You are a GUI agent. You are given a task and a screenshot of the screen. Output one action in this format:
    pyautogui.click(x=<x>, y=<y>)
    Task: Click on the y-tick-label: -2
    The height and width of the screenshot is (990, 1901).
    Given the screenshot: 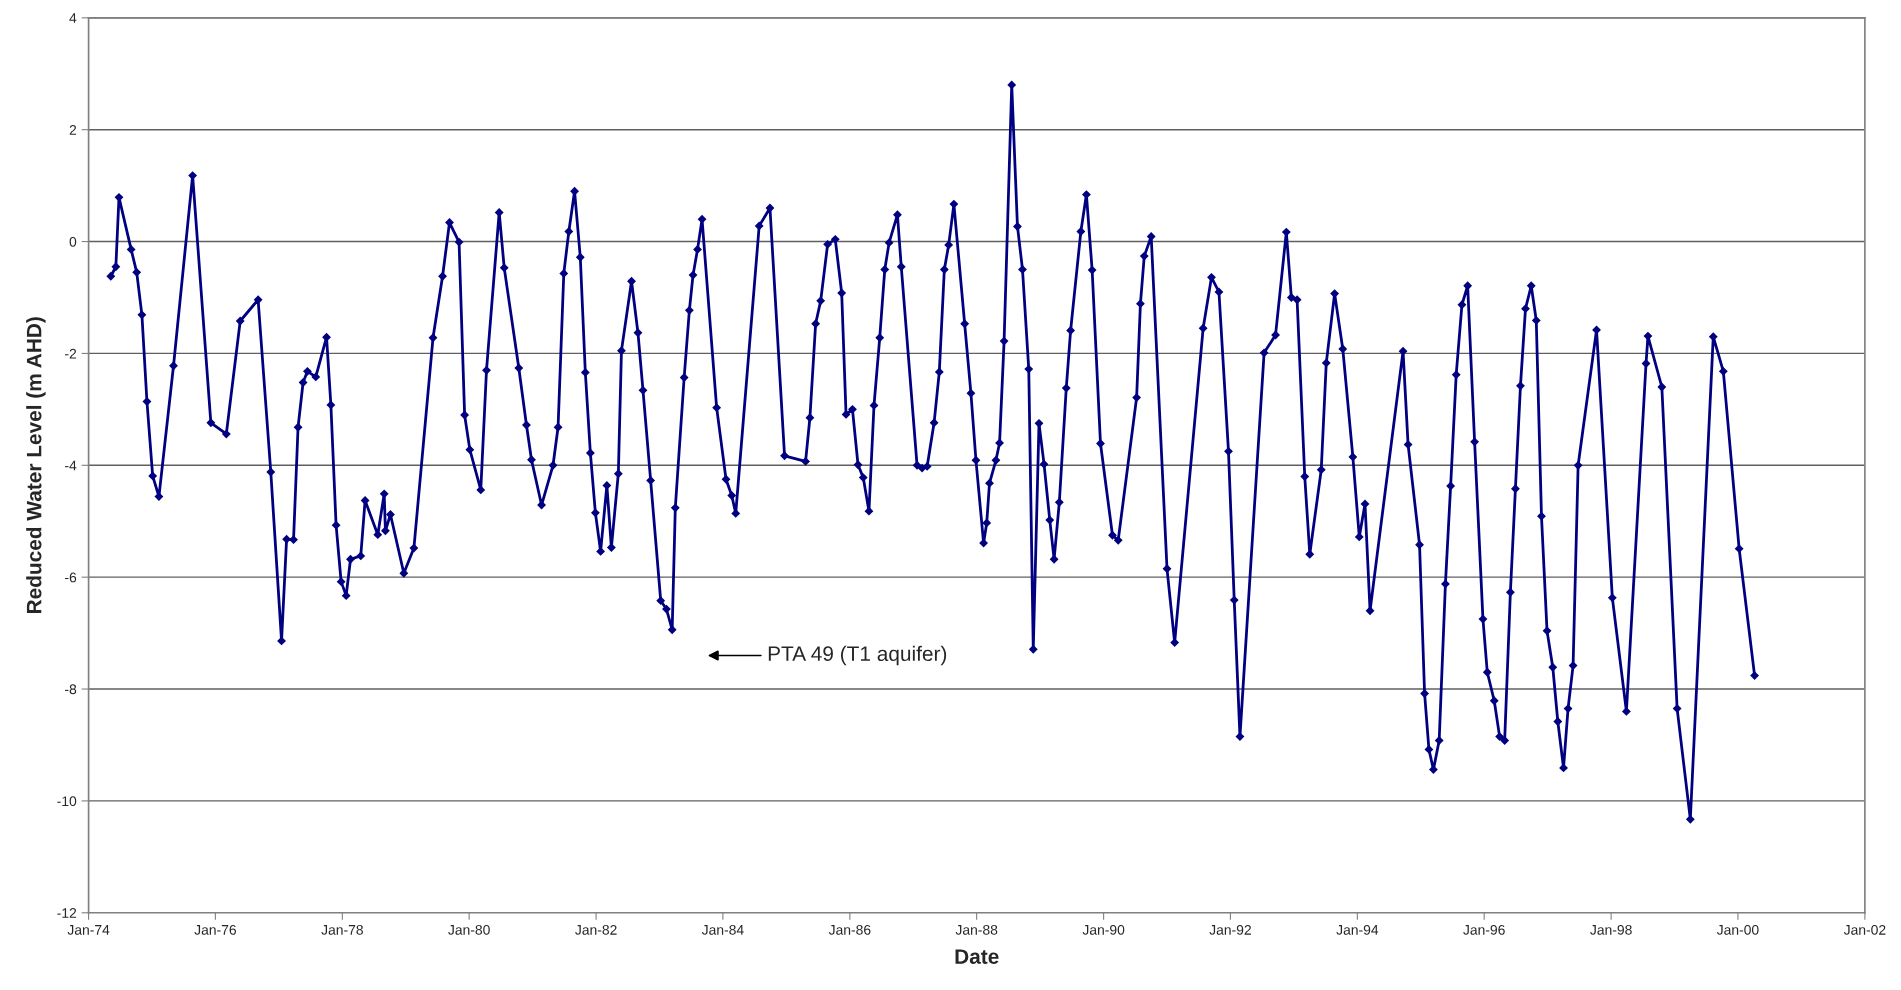 What is the action you would take?
    pyautogui.click(x=71, y=353)
    